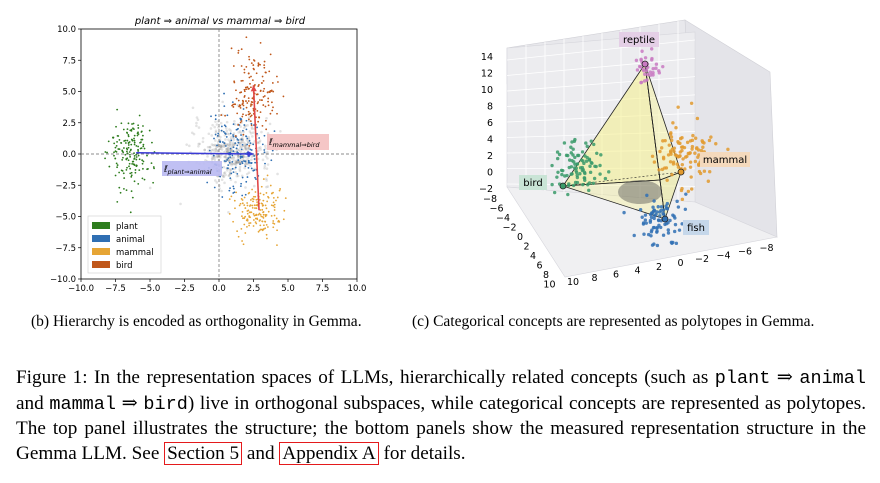 The height and width of the screenshot is (483, 880). I want to click on svg-text: ℓ̄plant⇒animal, so click(187, 170).